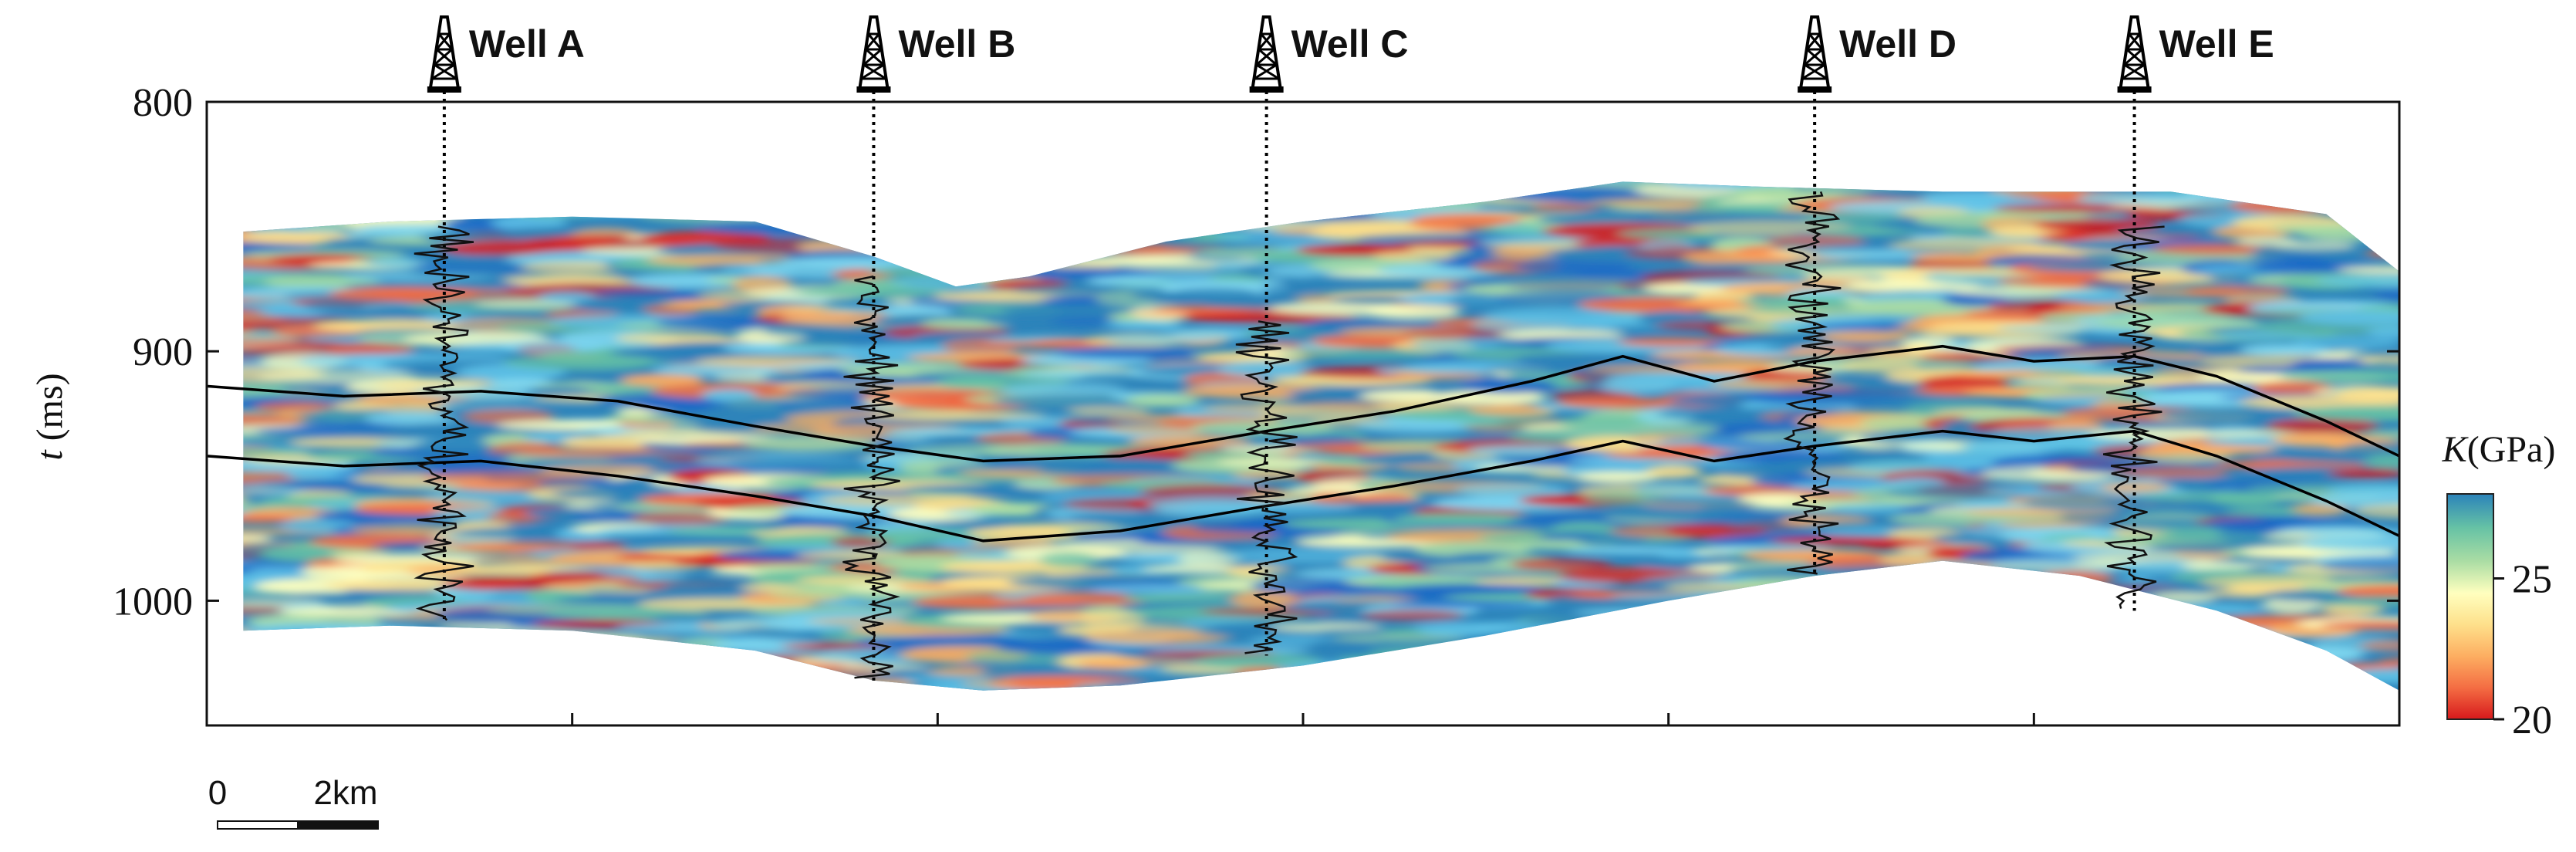 This screenshot has width=2576, height=852. What do you see at coordinates (153, 602) in the screenshot?
I see `y-tick-label: 1000` at bounding box center [153, 602].